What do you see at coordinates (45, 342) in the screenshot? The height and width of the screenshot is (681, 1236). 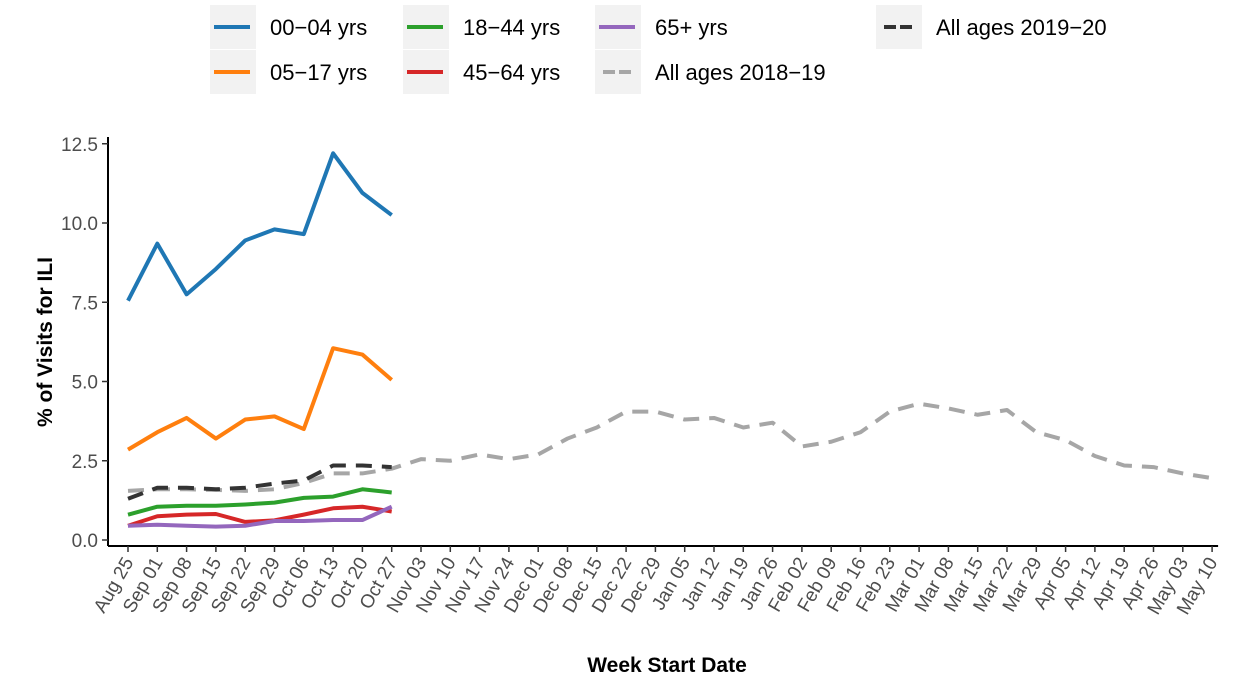 I see `y-axis-title: % of Visits for ILI` at bounding box center [45, 342].